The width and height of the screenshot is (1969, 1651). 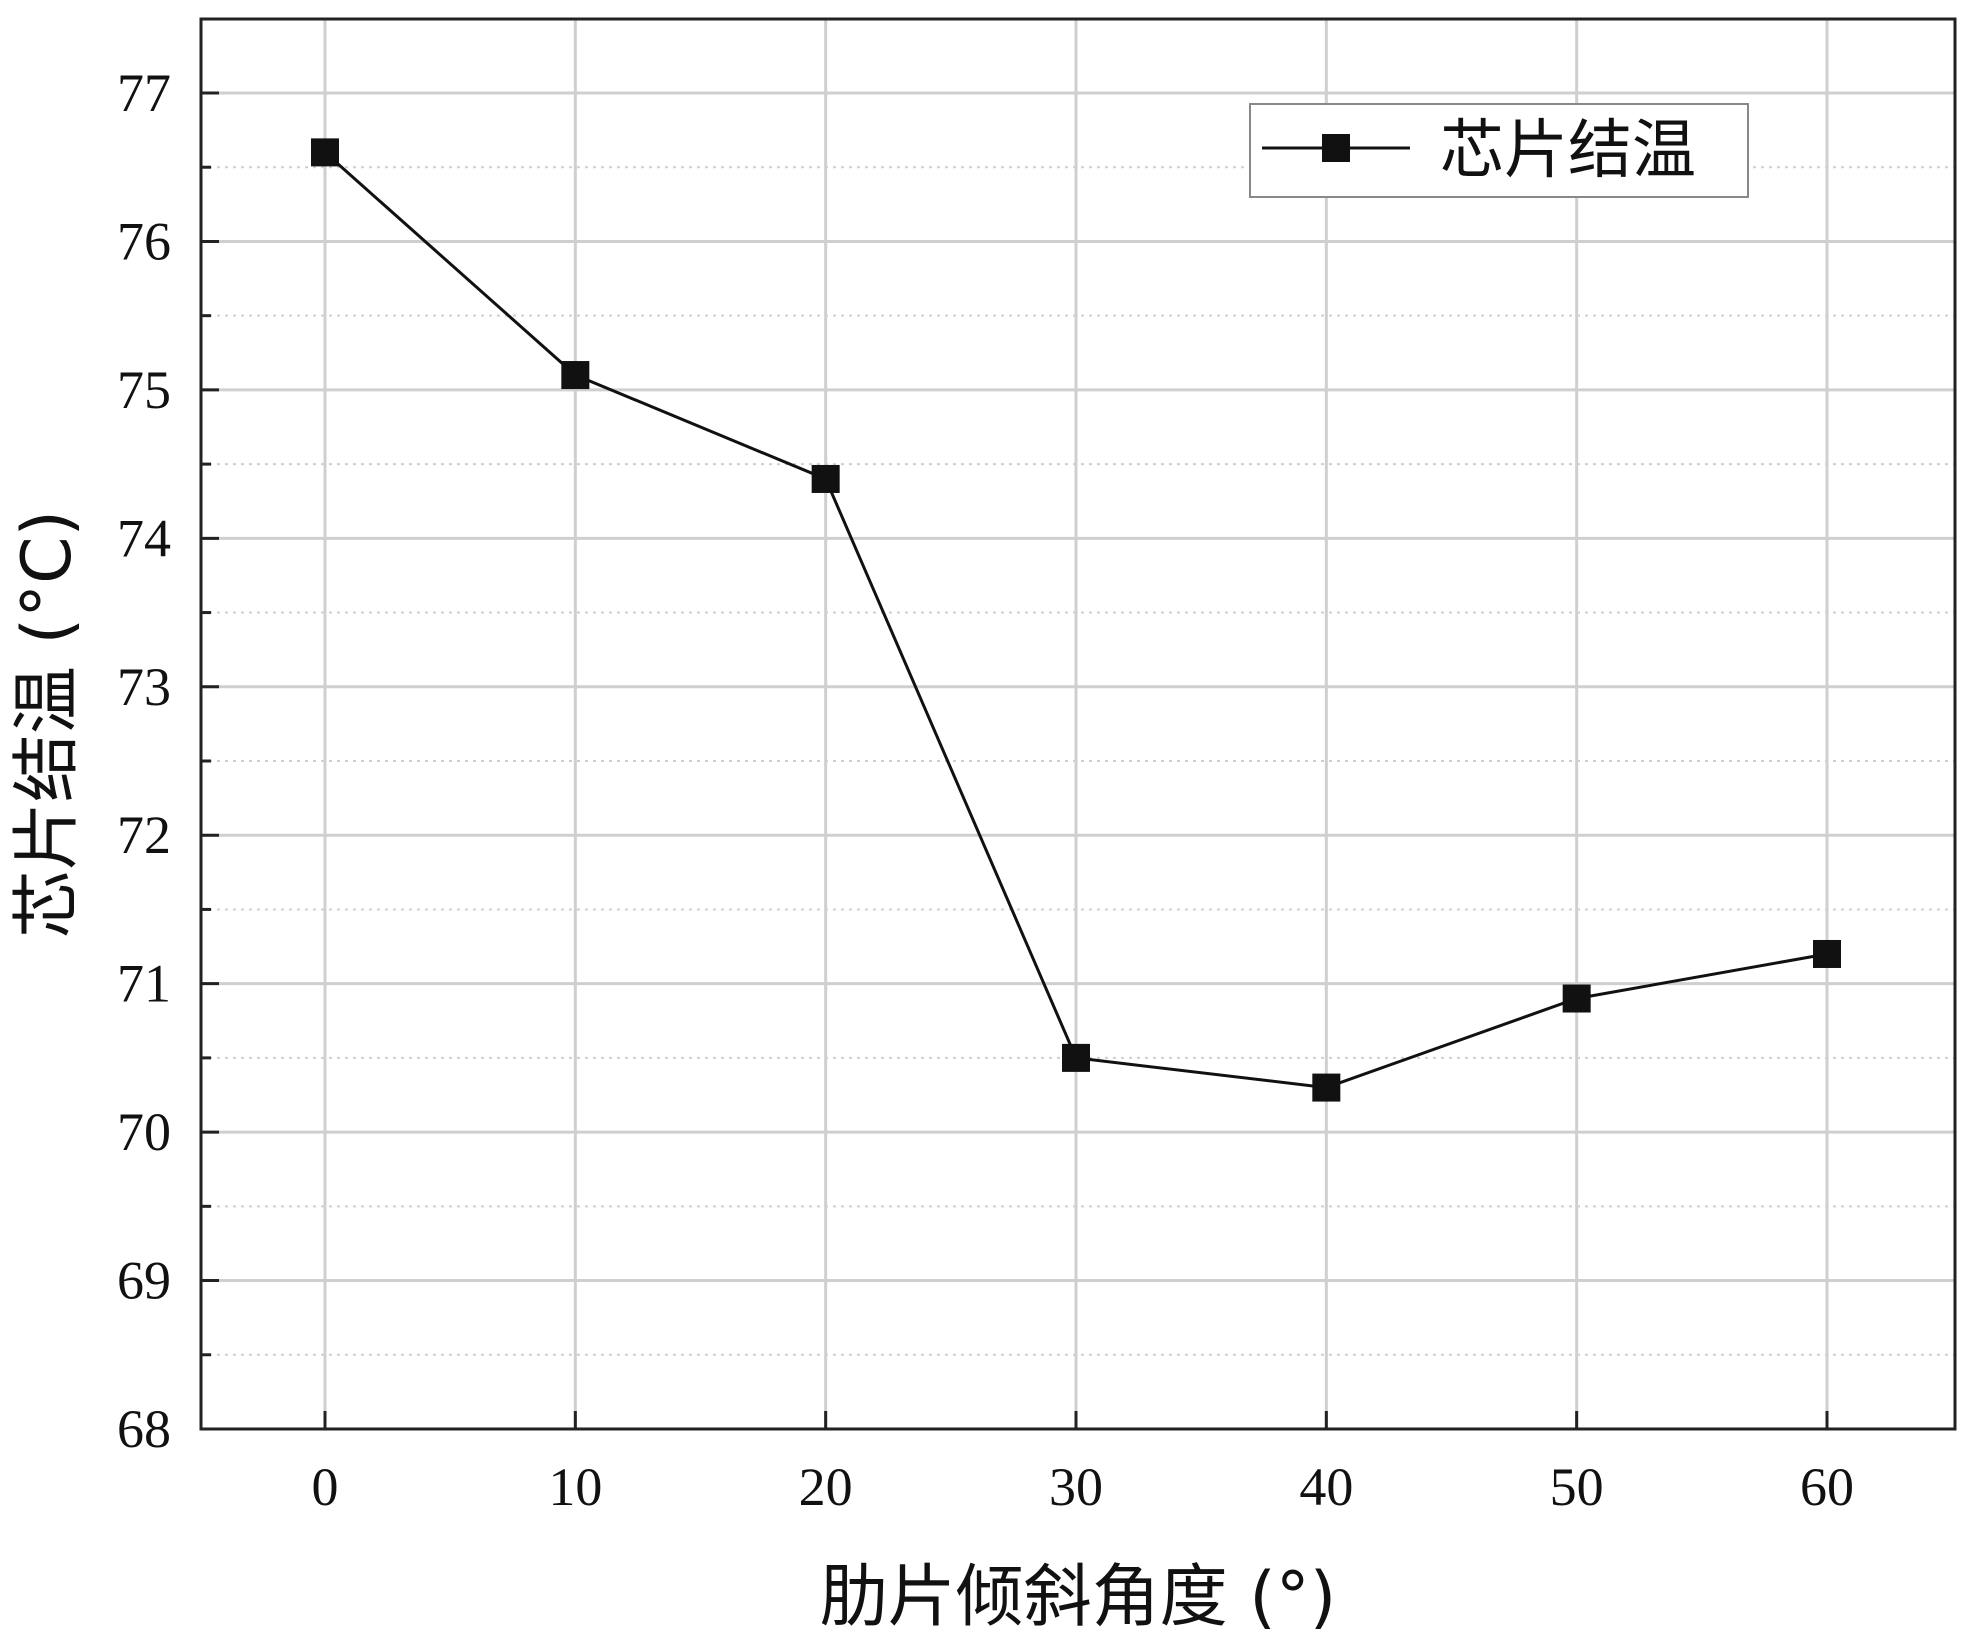 What do you see at coordinates (1326, 1487) in the screenshot?
I see `x-tick-label: 40` at bounding box center [1326, 1487].